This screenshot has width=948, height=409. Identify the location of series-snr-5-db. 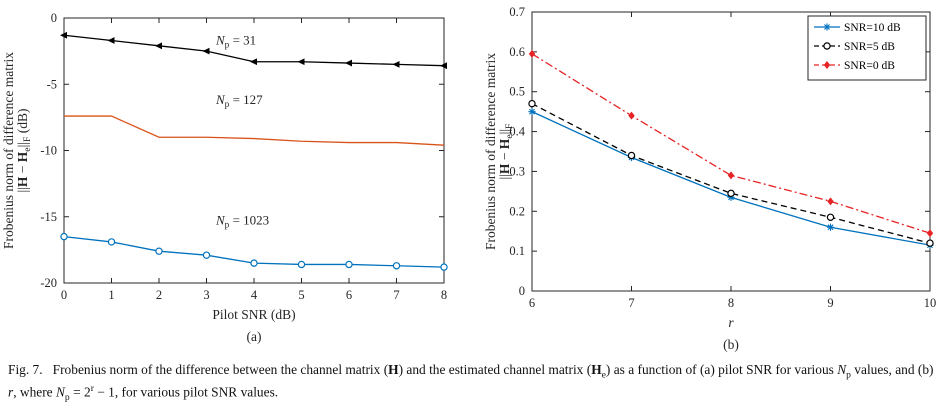
(731, 173).